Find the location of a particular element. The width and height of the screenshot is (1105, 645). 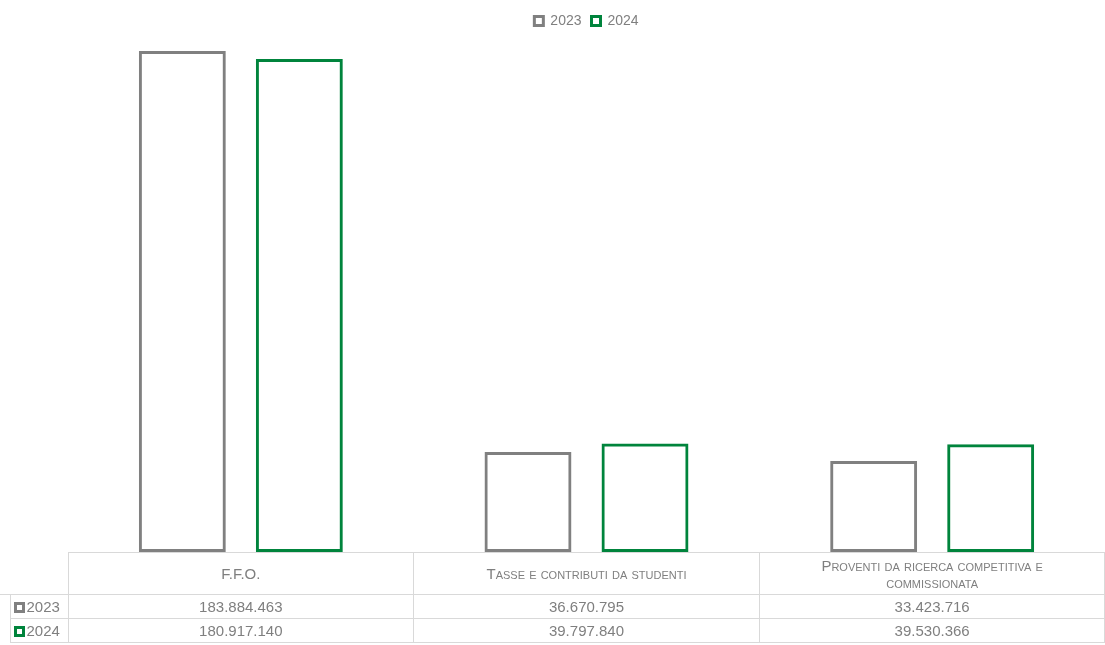

data-label: 39.530.366 is located at coordinates (932, 630).